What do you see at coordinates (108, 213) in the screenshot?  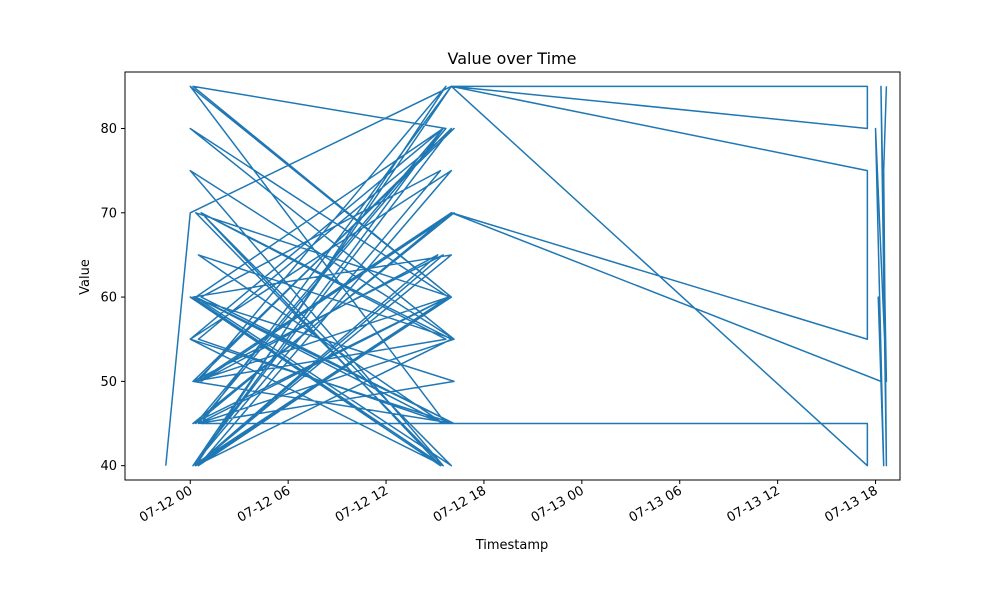 I see `y-tick-label: 70` at bounding box center [108, 213].